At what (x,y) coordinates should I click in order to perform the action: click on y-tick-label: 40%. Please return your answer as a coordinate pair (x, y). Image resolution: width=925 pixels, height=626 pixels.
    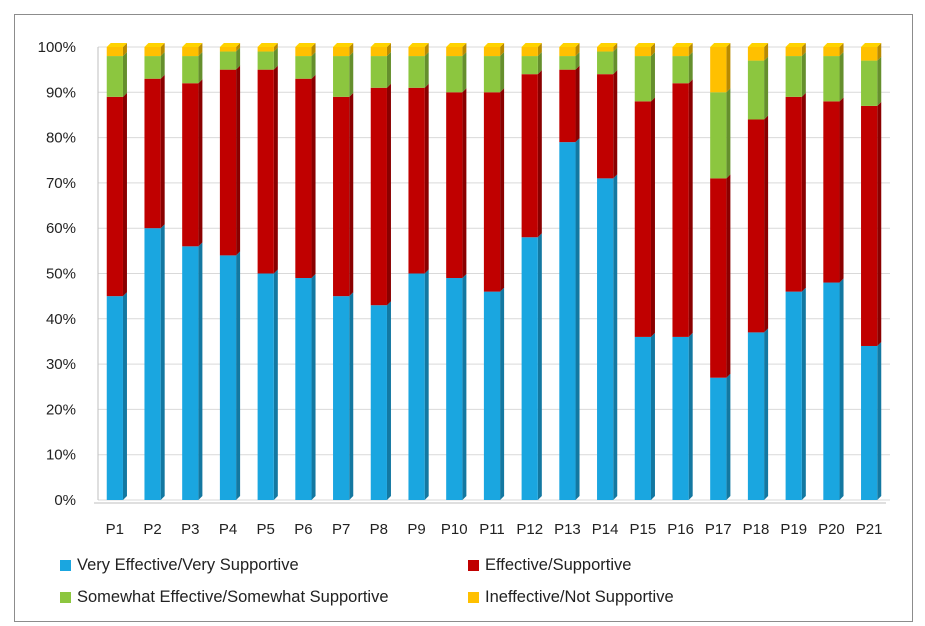
    Looking at the image, I should click on (61, 319).